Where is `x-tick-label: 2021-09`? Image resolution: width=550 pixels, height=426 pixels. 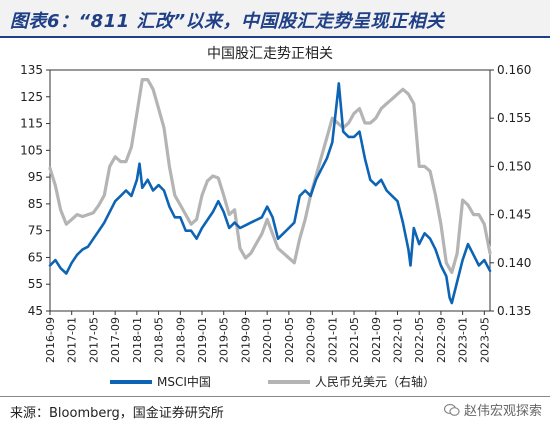 x-tick-label: 2021-09 is located at coordinates (376, 340).